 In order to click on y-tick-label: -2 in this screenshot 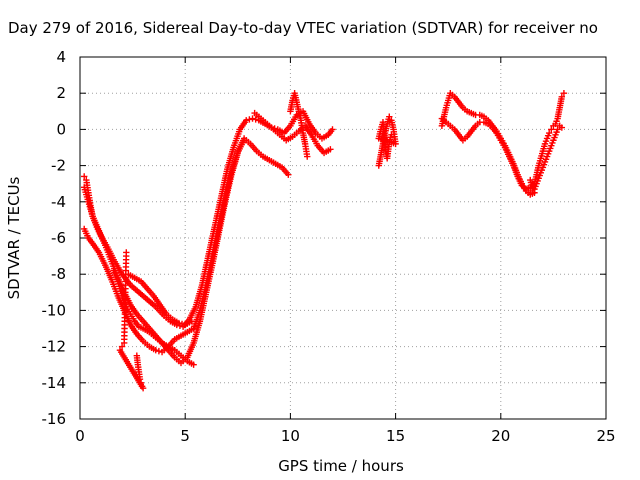, I will do `click(58, 166)`.